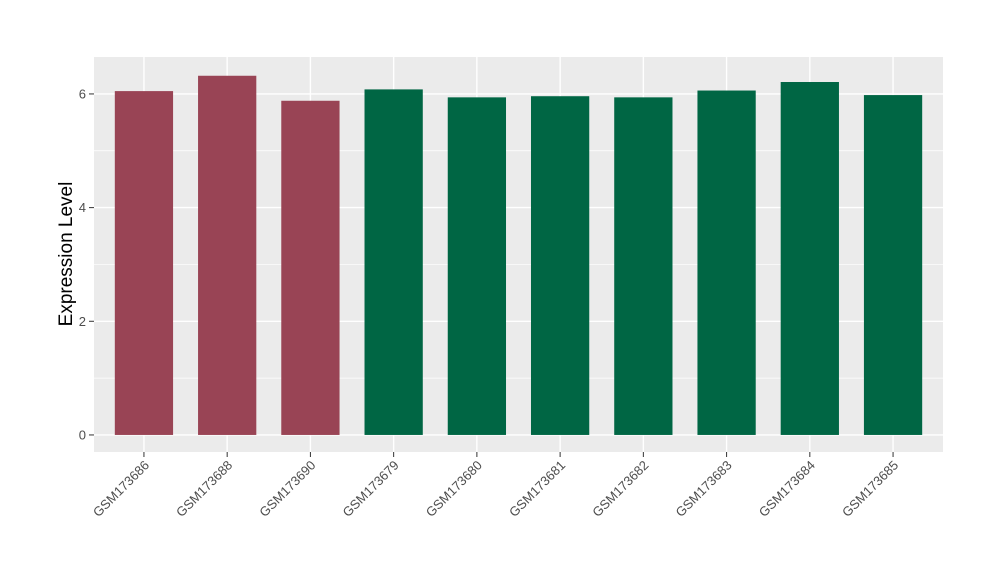 This screenshot has width=1000, height=585. What do you see at coordinates (703, 489) in the screenshot?
I see `x-tick-label: GSM173683` at bounding box center [703, 489].